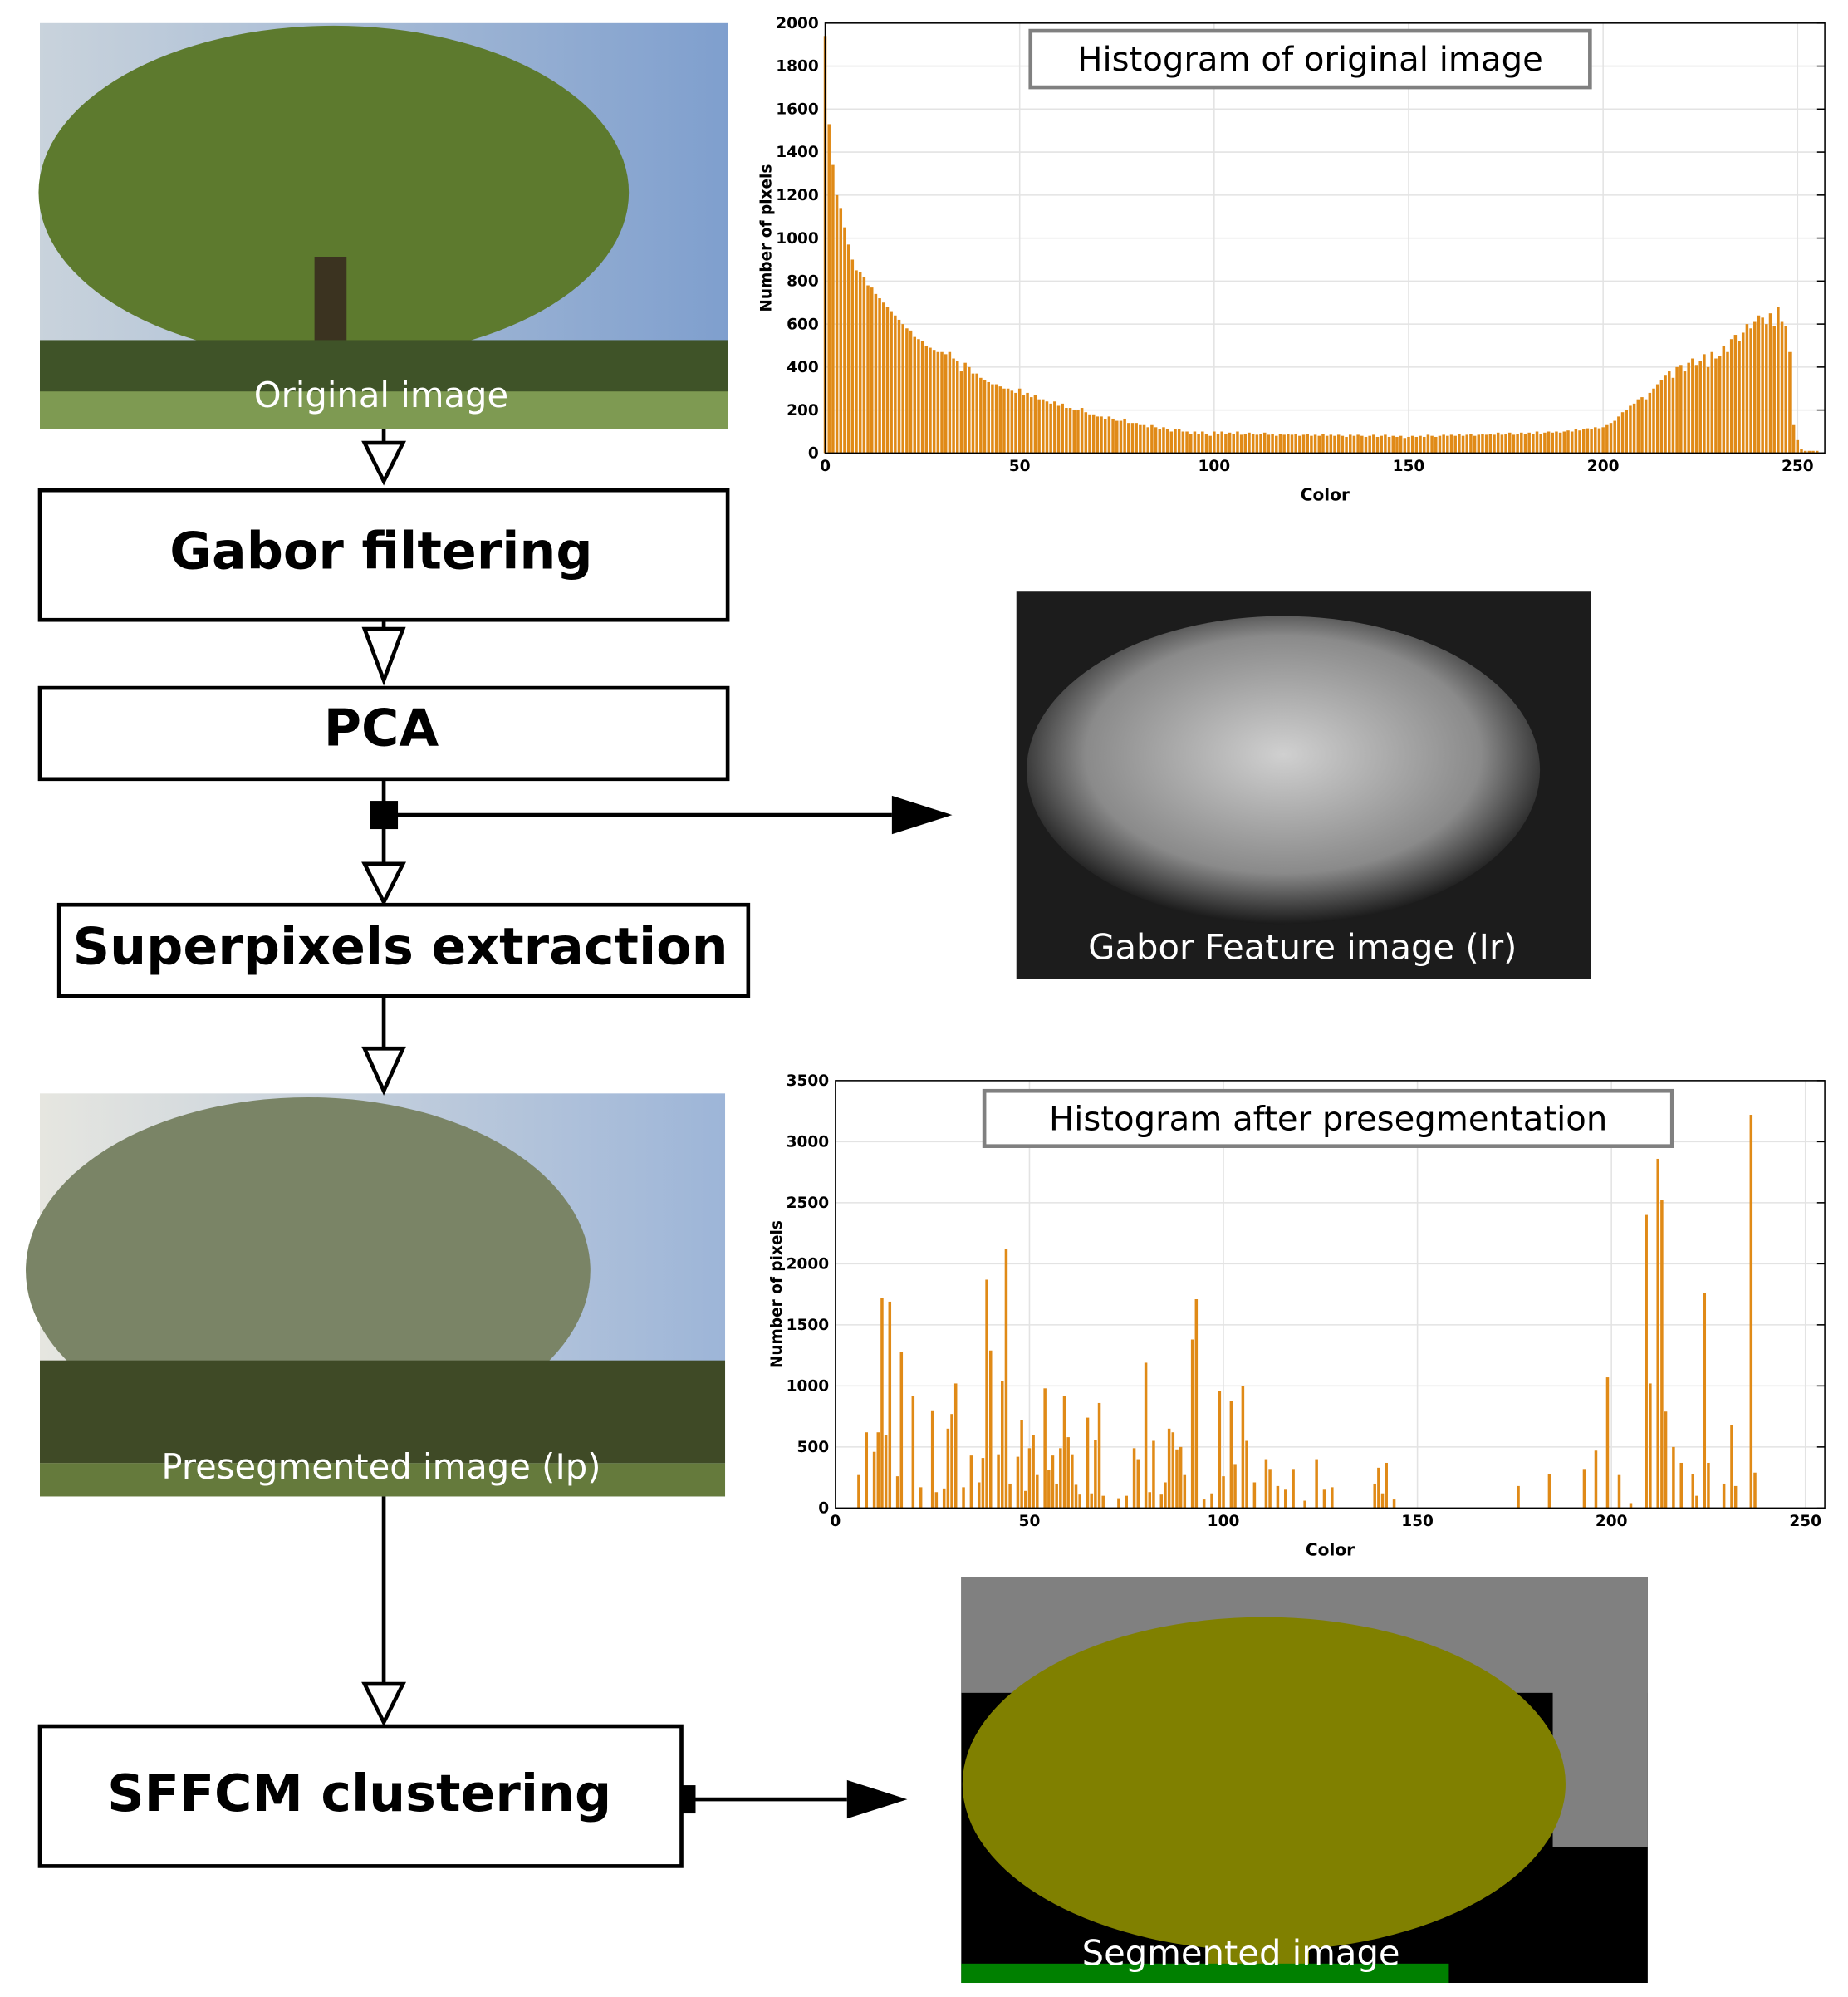 This screenshot has height=1997, width=1848. What do you see at coordinates (400, 946) in the screenshot?
I see `node-label: Superpixels extraction` at bounding box center [400, 946].